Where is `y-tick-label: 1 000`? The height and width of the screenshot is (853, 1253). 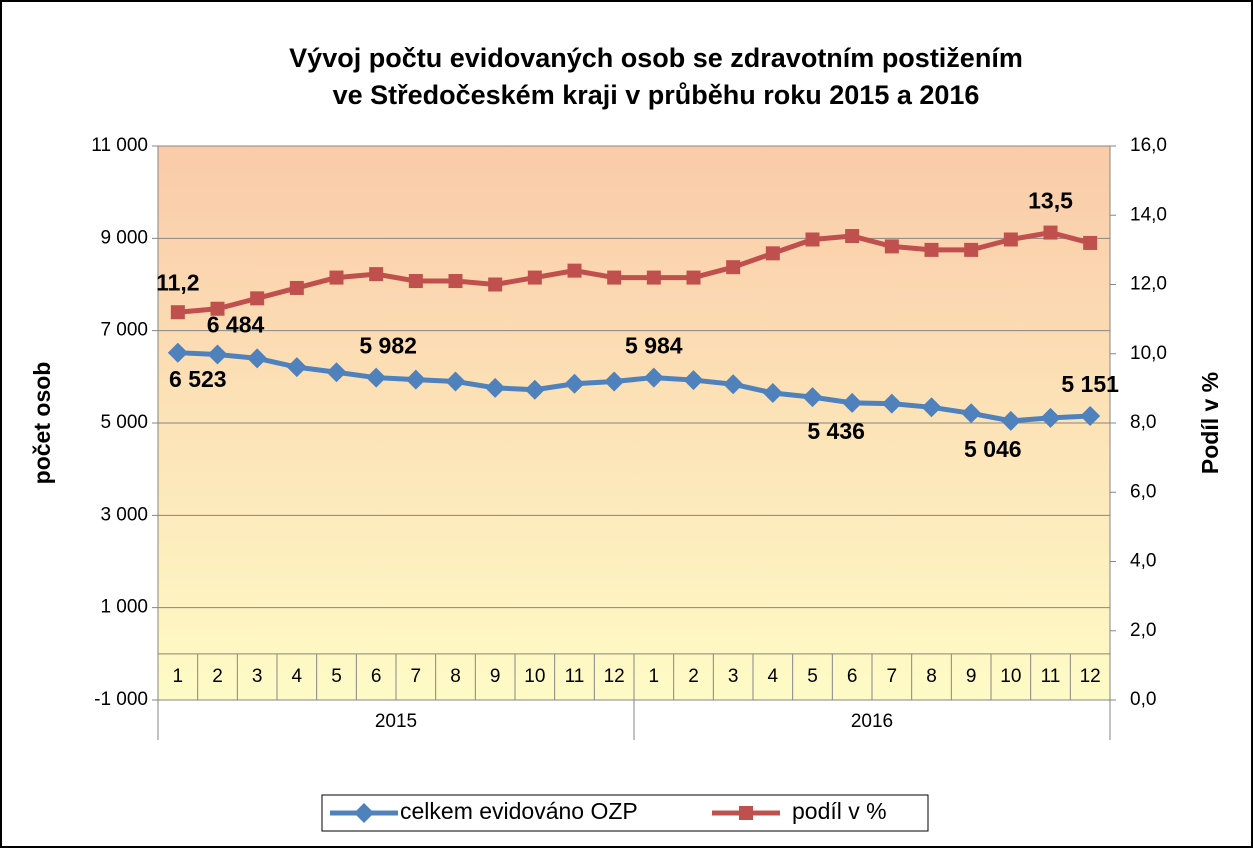
y-tick-label: 1 000 is located at coordinates (124, 607).